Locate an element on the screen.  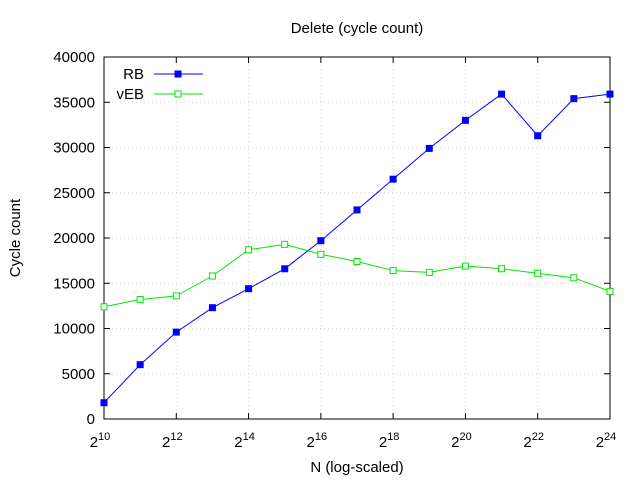
x-tick-label: 218 is located at coordinates (389, 441).